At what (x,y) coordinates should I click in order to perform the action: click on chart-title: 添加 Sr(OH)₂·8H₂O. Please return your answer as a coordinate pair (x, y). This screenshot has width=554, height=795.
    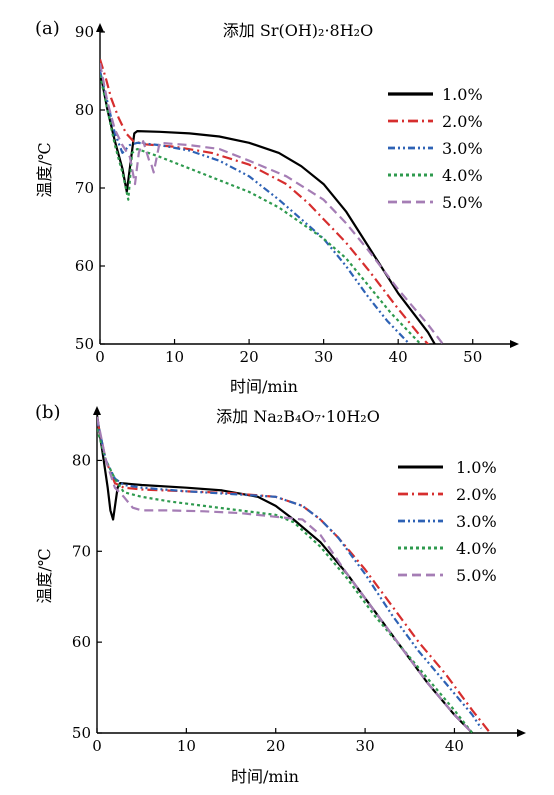
    Looking at the image, I should click on (298, 30).